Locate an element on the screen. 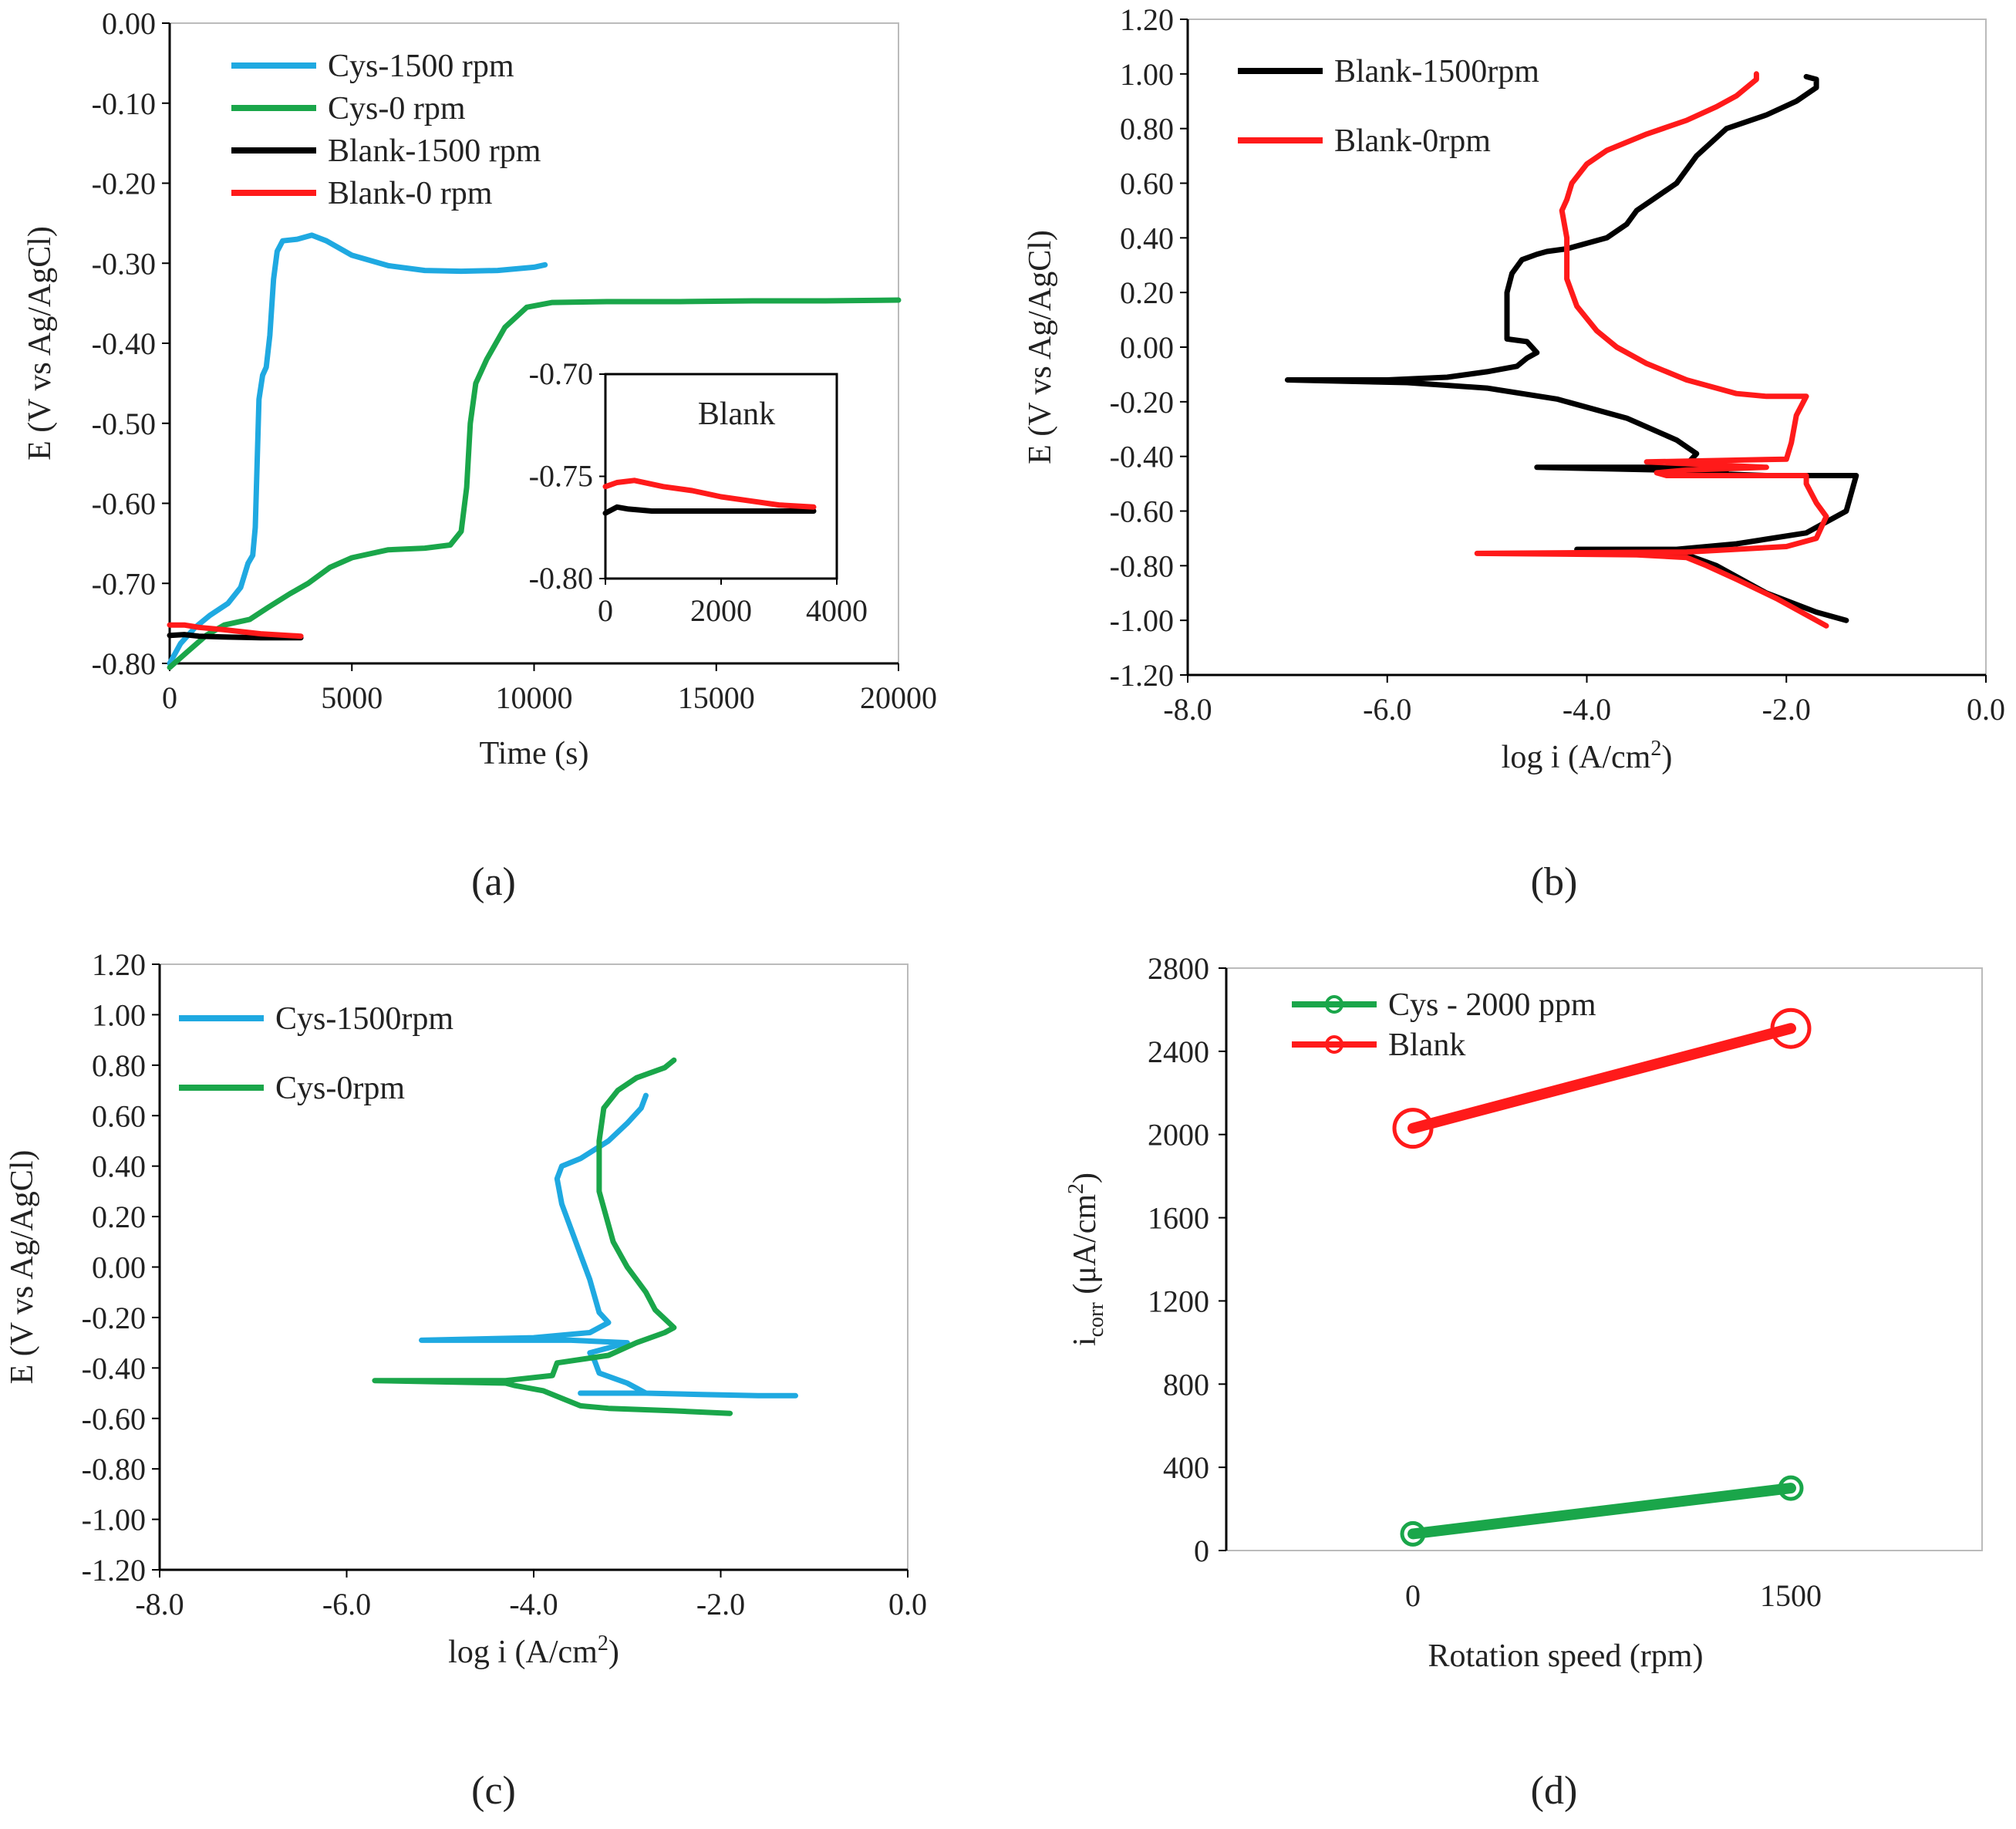  series-line-cys-0rpm is located at coordinates (552, 1236).